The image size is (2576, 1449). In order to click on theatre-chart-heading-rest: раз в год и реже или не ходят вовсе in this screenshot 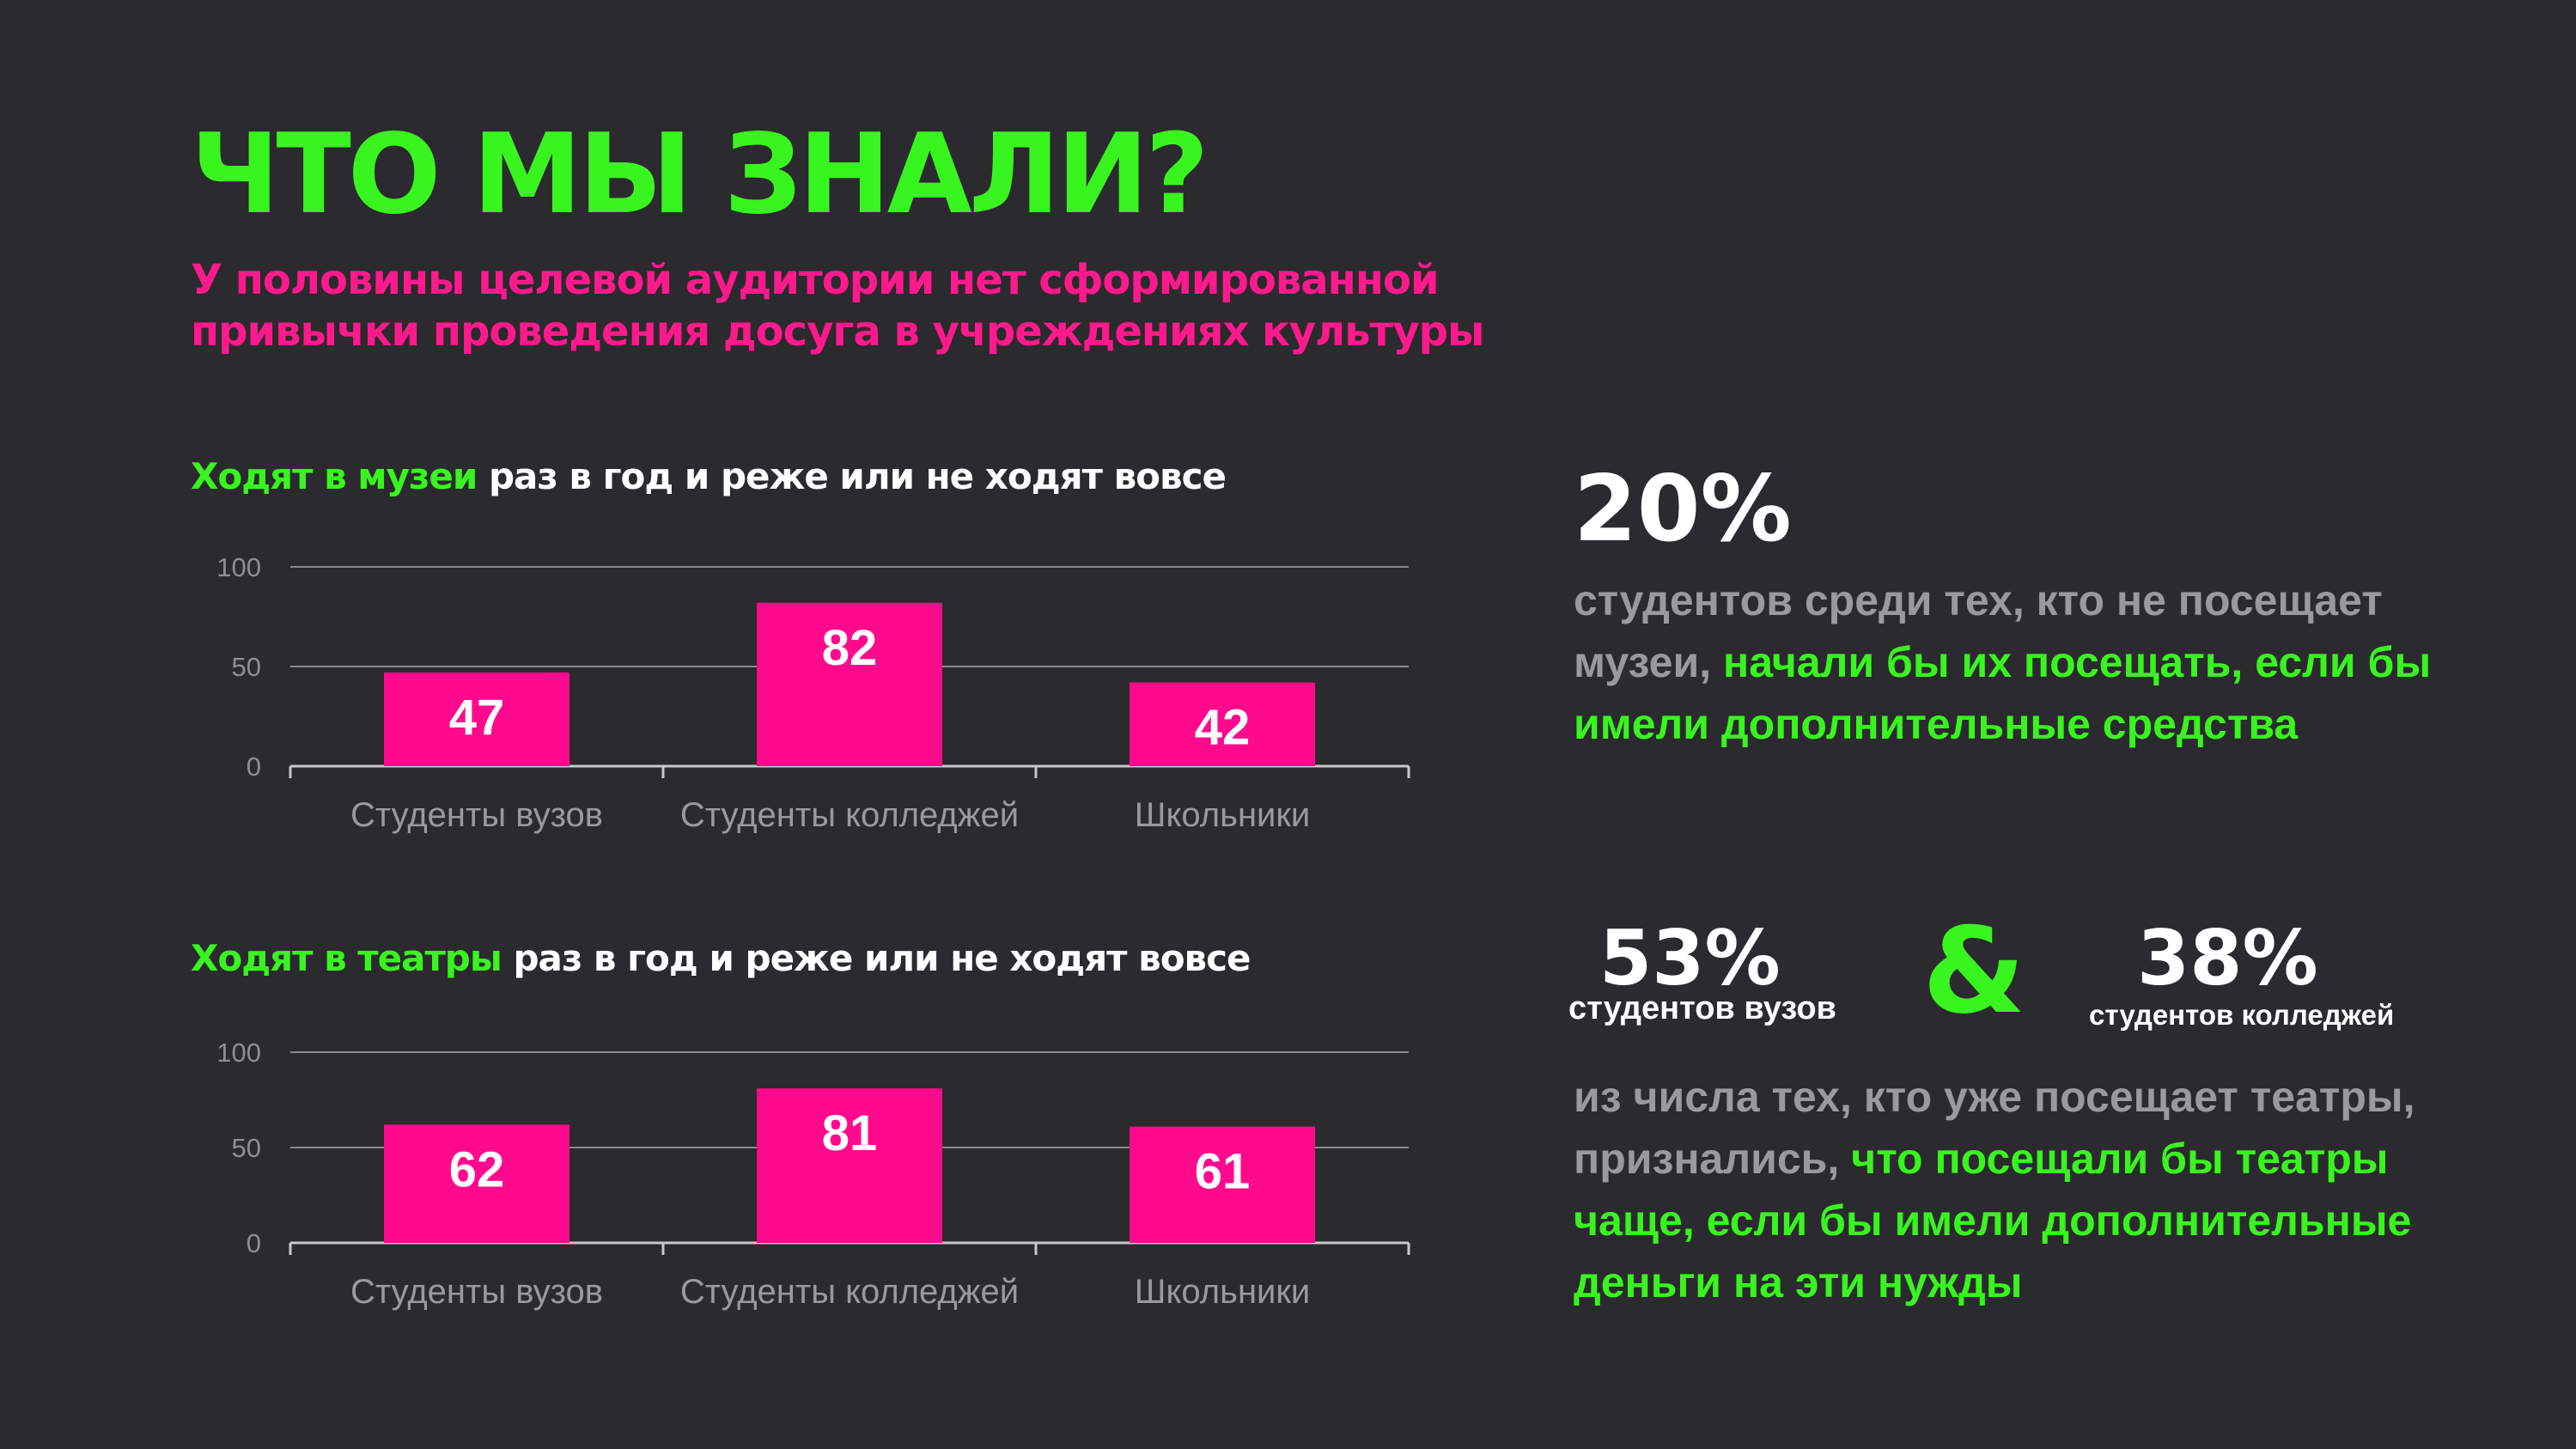, I will do `click(876, 958)`.